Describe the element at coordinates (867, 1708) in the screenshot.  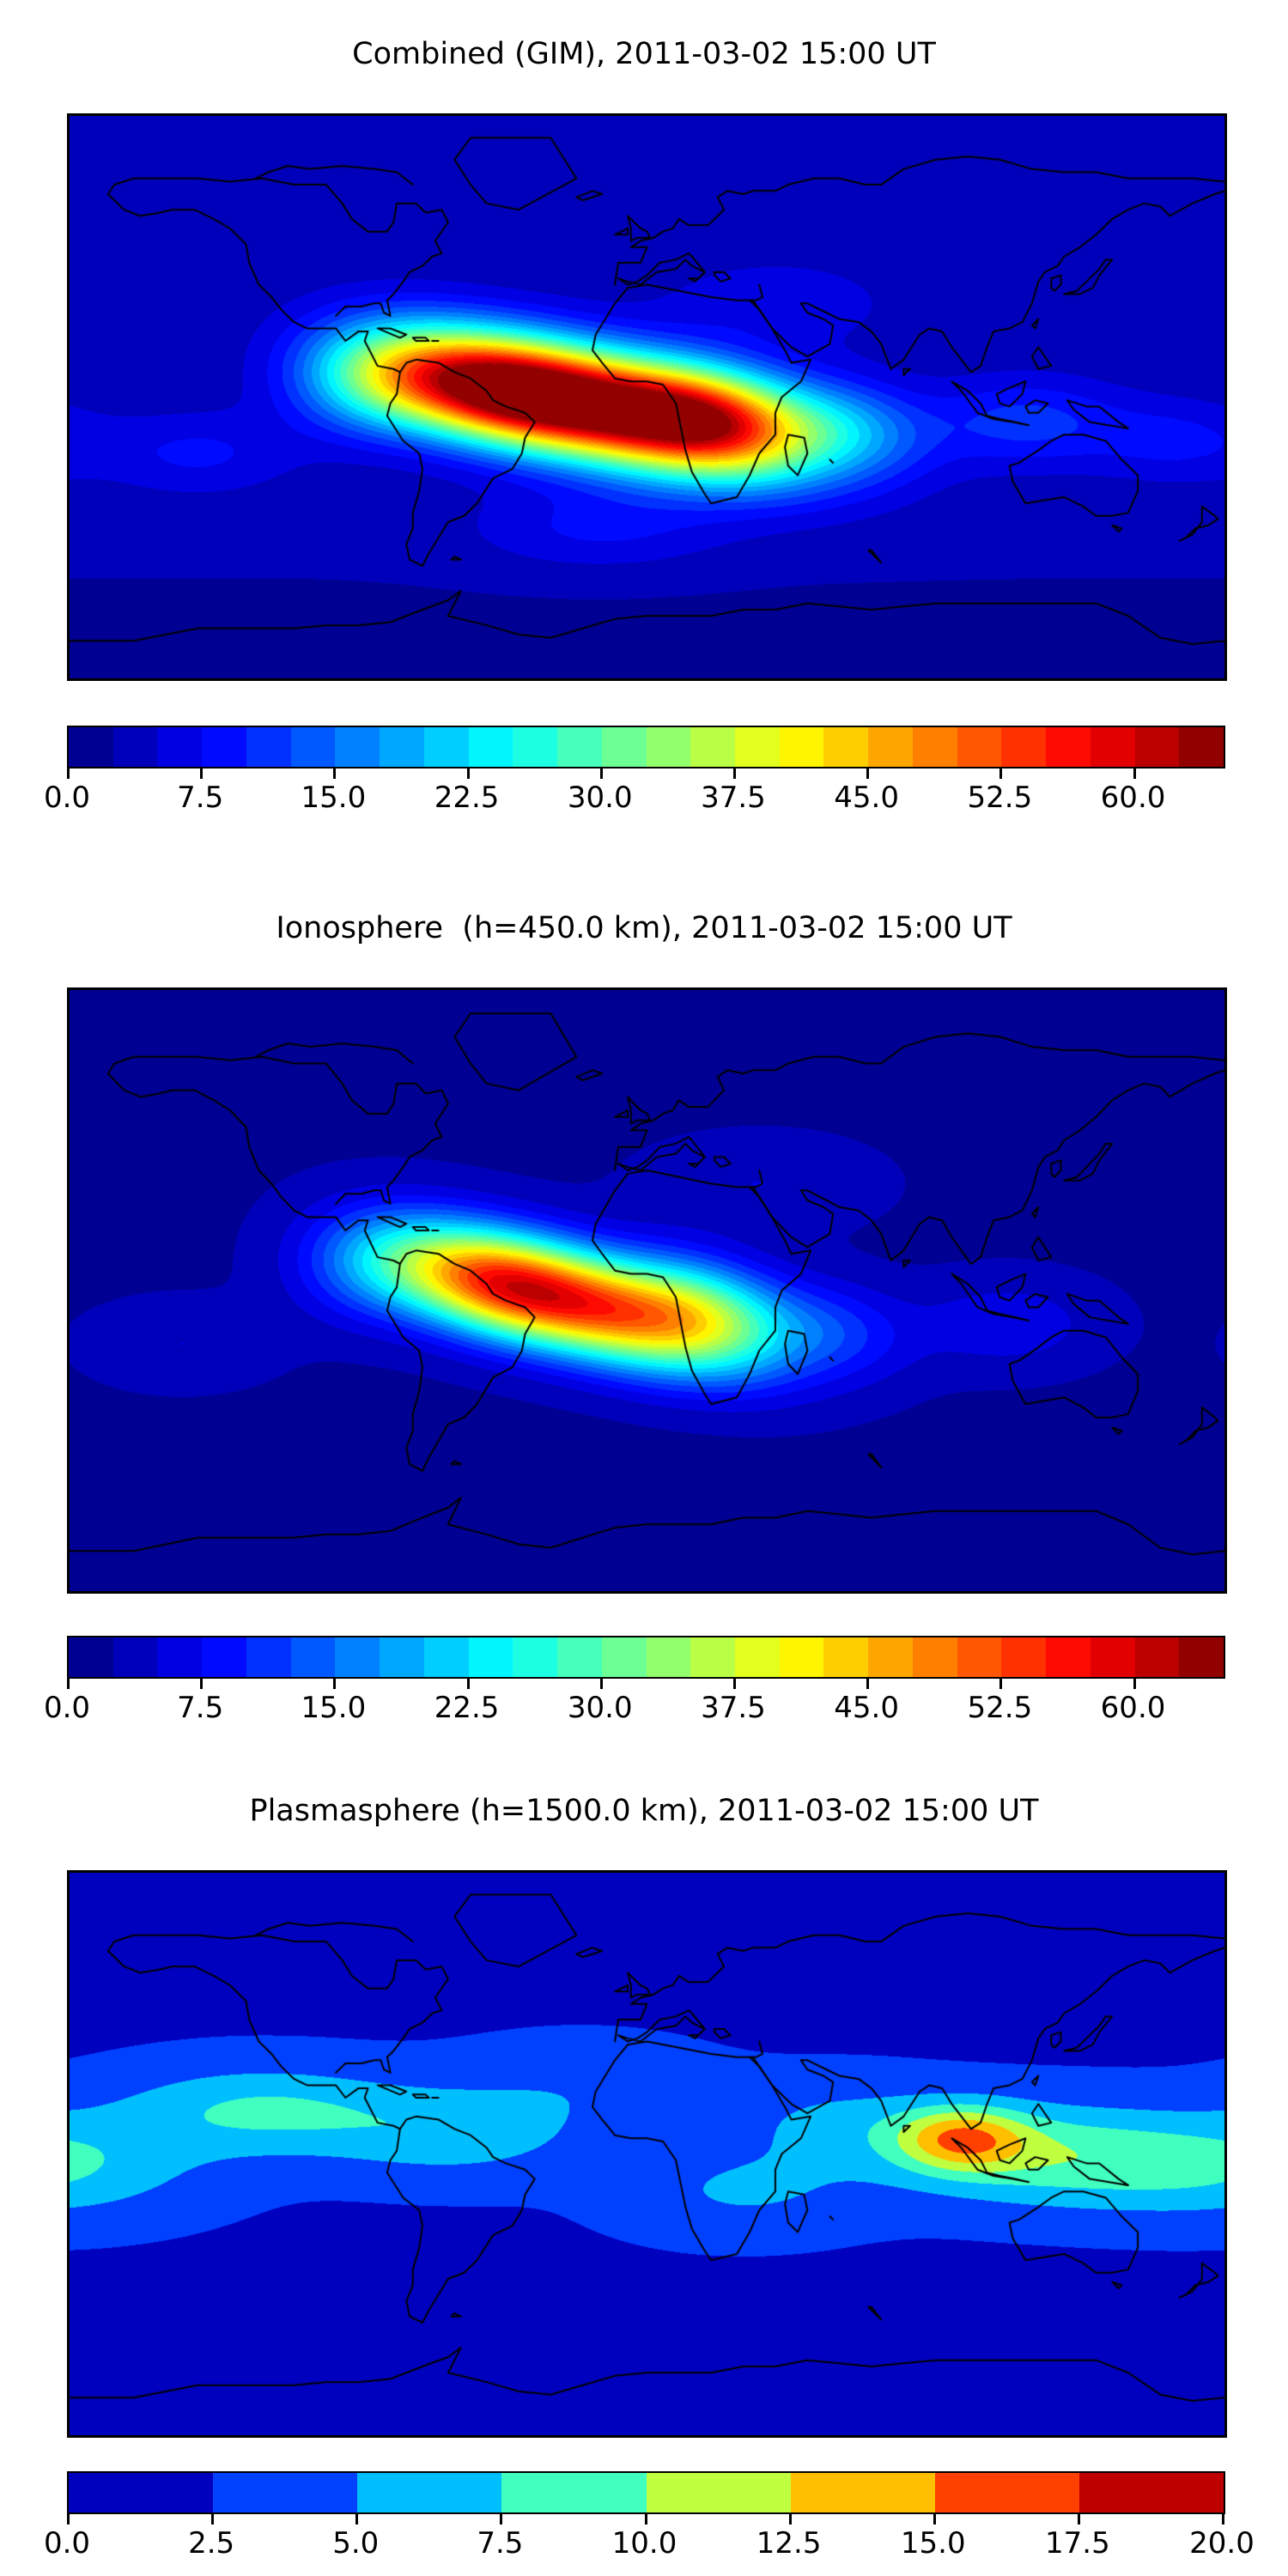
I see `colorbar-tick-label: 45.0` at that location.